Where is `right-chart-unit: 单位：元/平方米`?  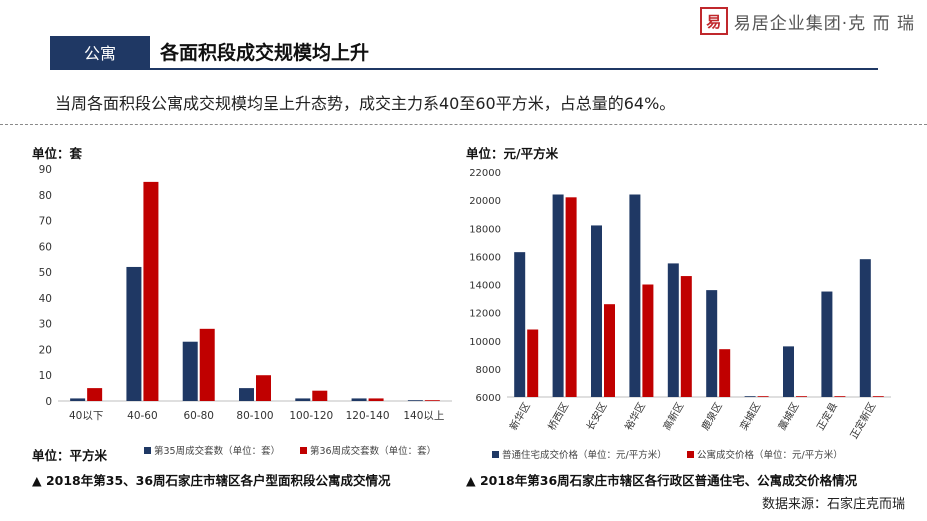
right-chart-unit: 单位：元/平方米 is located at coordinates (512, 153).